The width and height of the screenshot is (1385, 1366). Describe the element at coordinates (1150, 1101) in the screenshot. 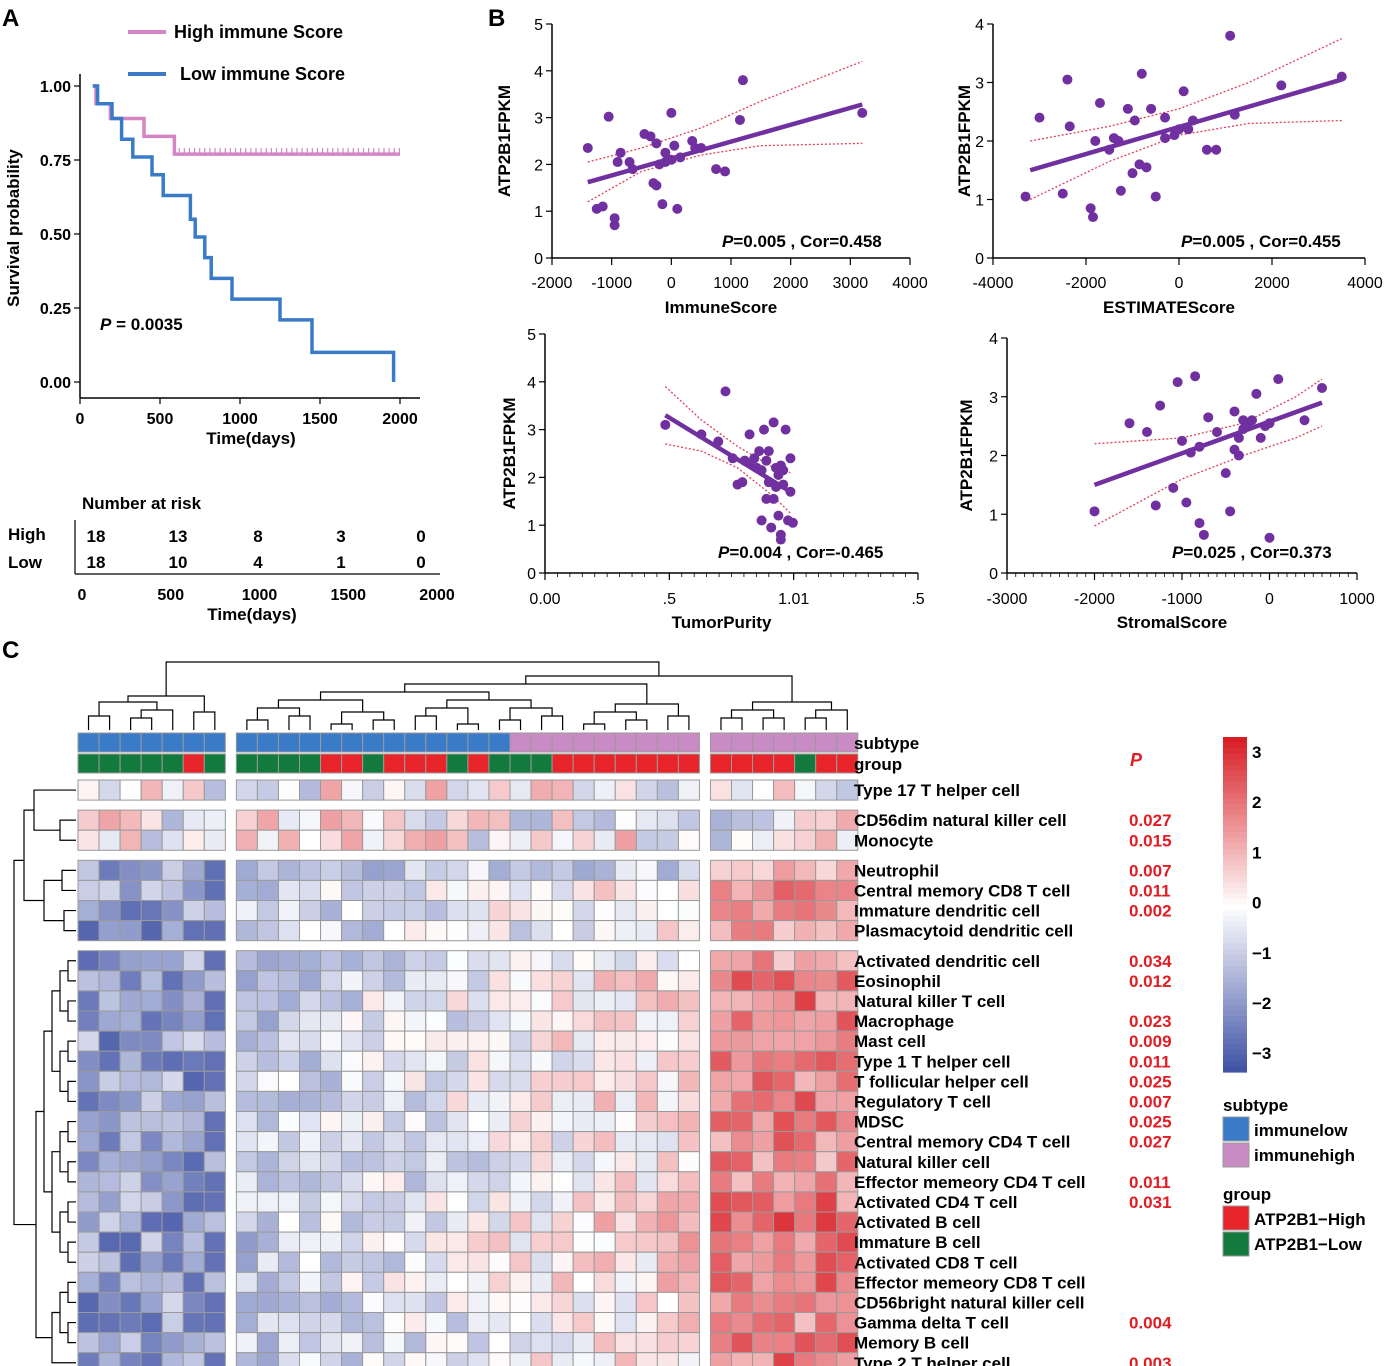

I see `heatmap-p-value: 0.007` at that location.